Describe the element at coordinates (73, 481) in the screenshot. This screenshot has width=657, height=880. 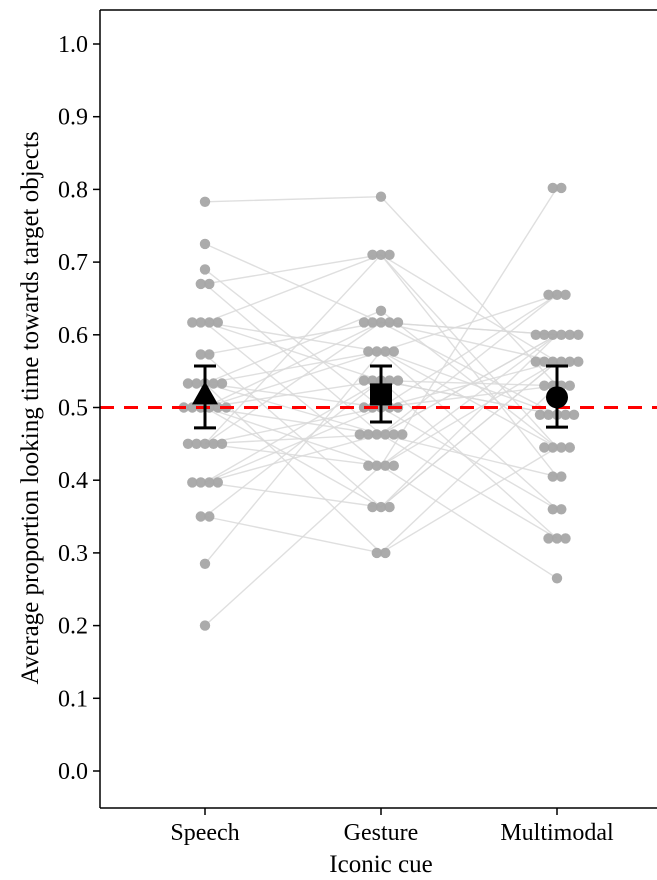
I see `y-tick-label: 0.4` at that location.